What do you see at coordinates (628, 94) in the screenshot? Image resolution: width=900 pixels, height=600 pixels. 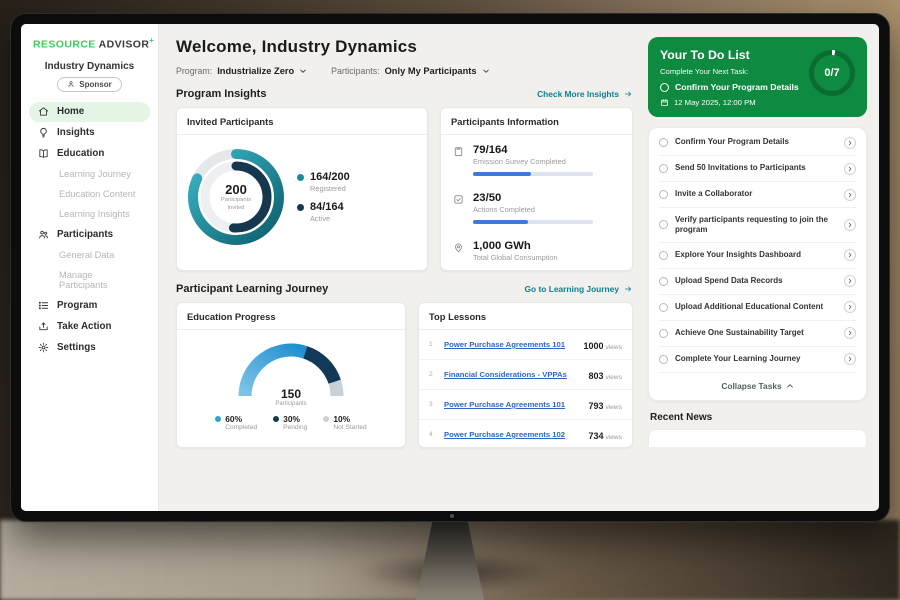 I see `arrow-right-icon` at bounding box center [628, 94].